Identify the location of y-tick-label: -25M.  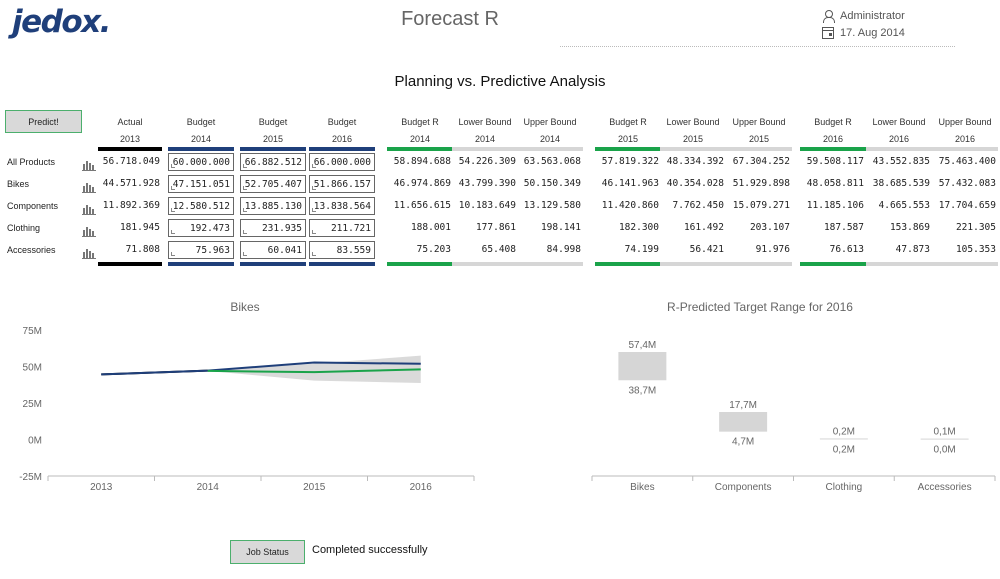
(30, 477).